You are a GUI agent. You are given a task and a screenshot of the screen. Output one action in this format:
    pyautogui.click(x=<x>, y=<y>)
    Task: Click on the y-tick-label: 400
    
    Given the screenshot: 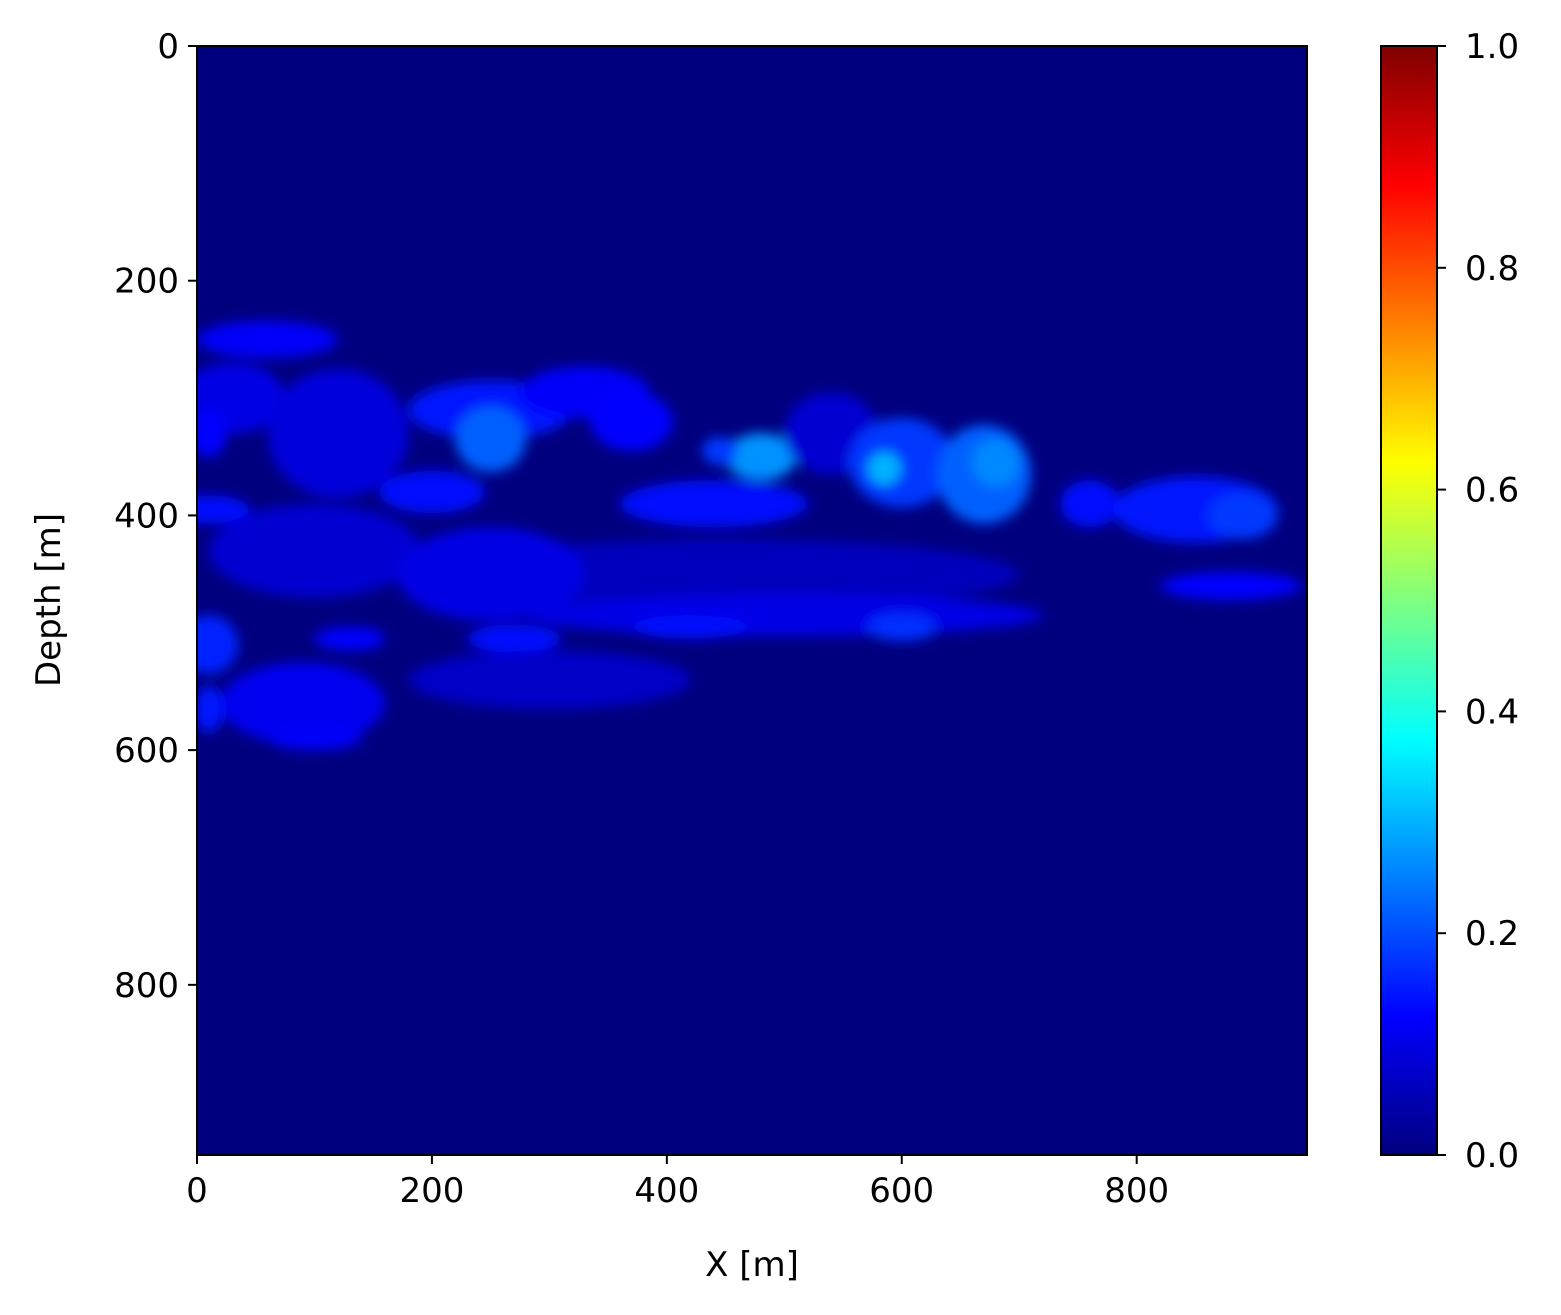 What is the action you would take?
    pyautogui.click(x=146, y=516)
    